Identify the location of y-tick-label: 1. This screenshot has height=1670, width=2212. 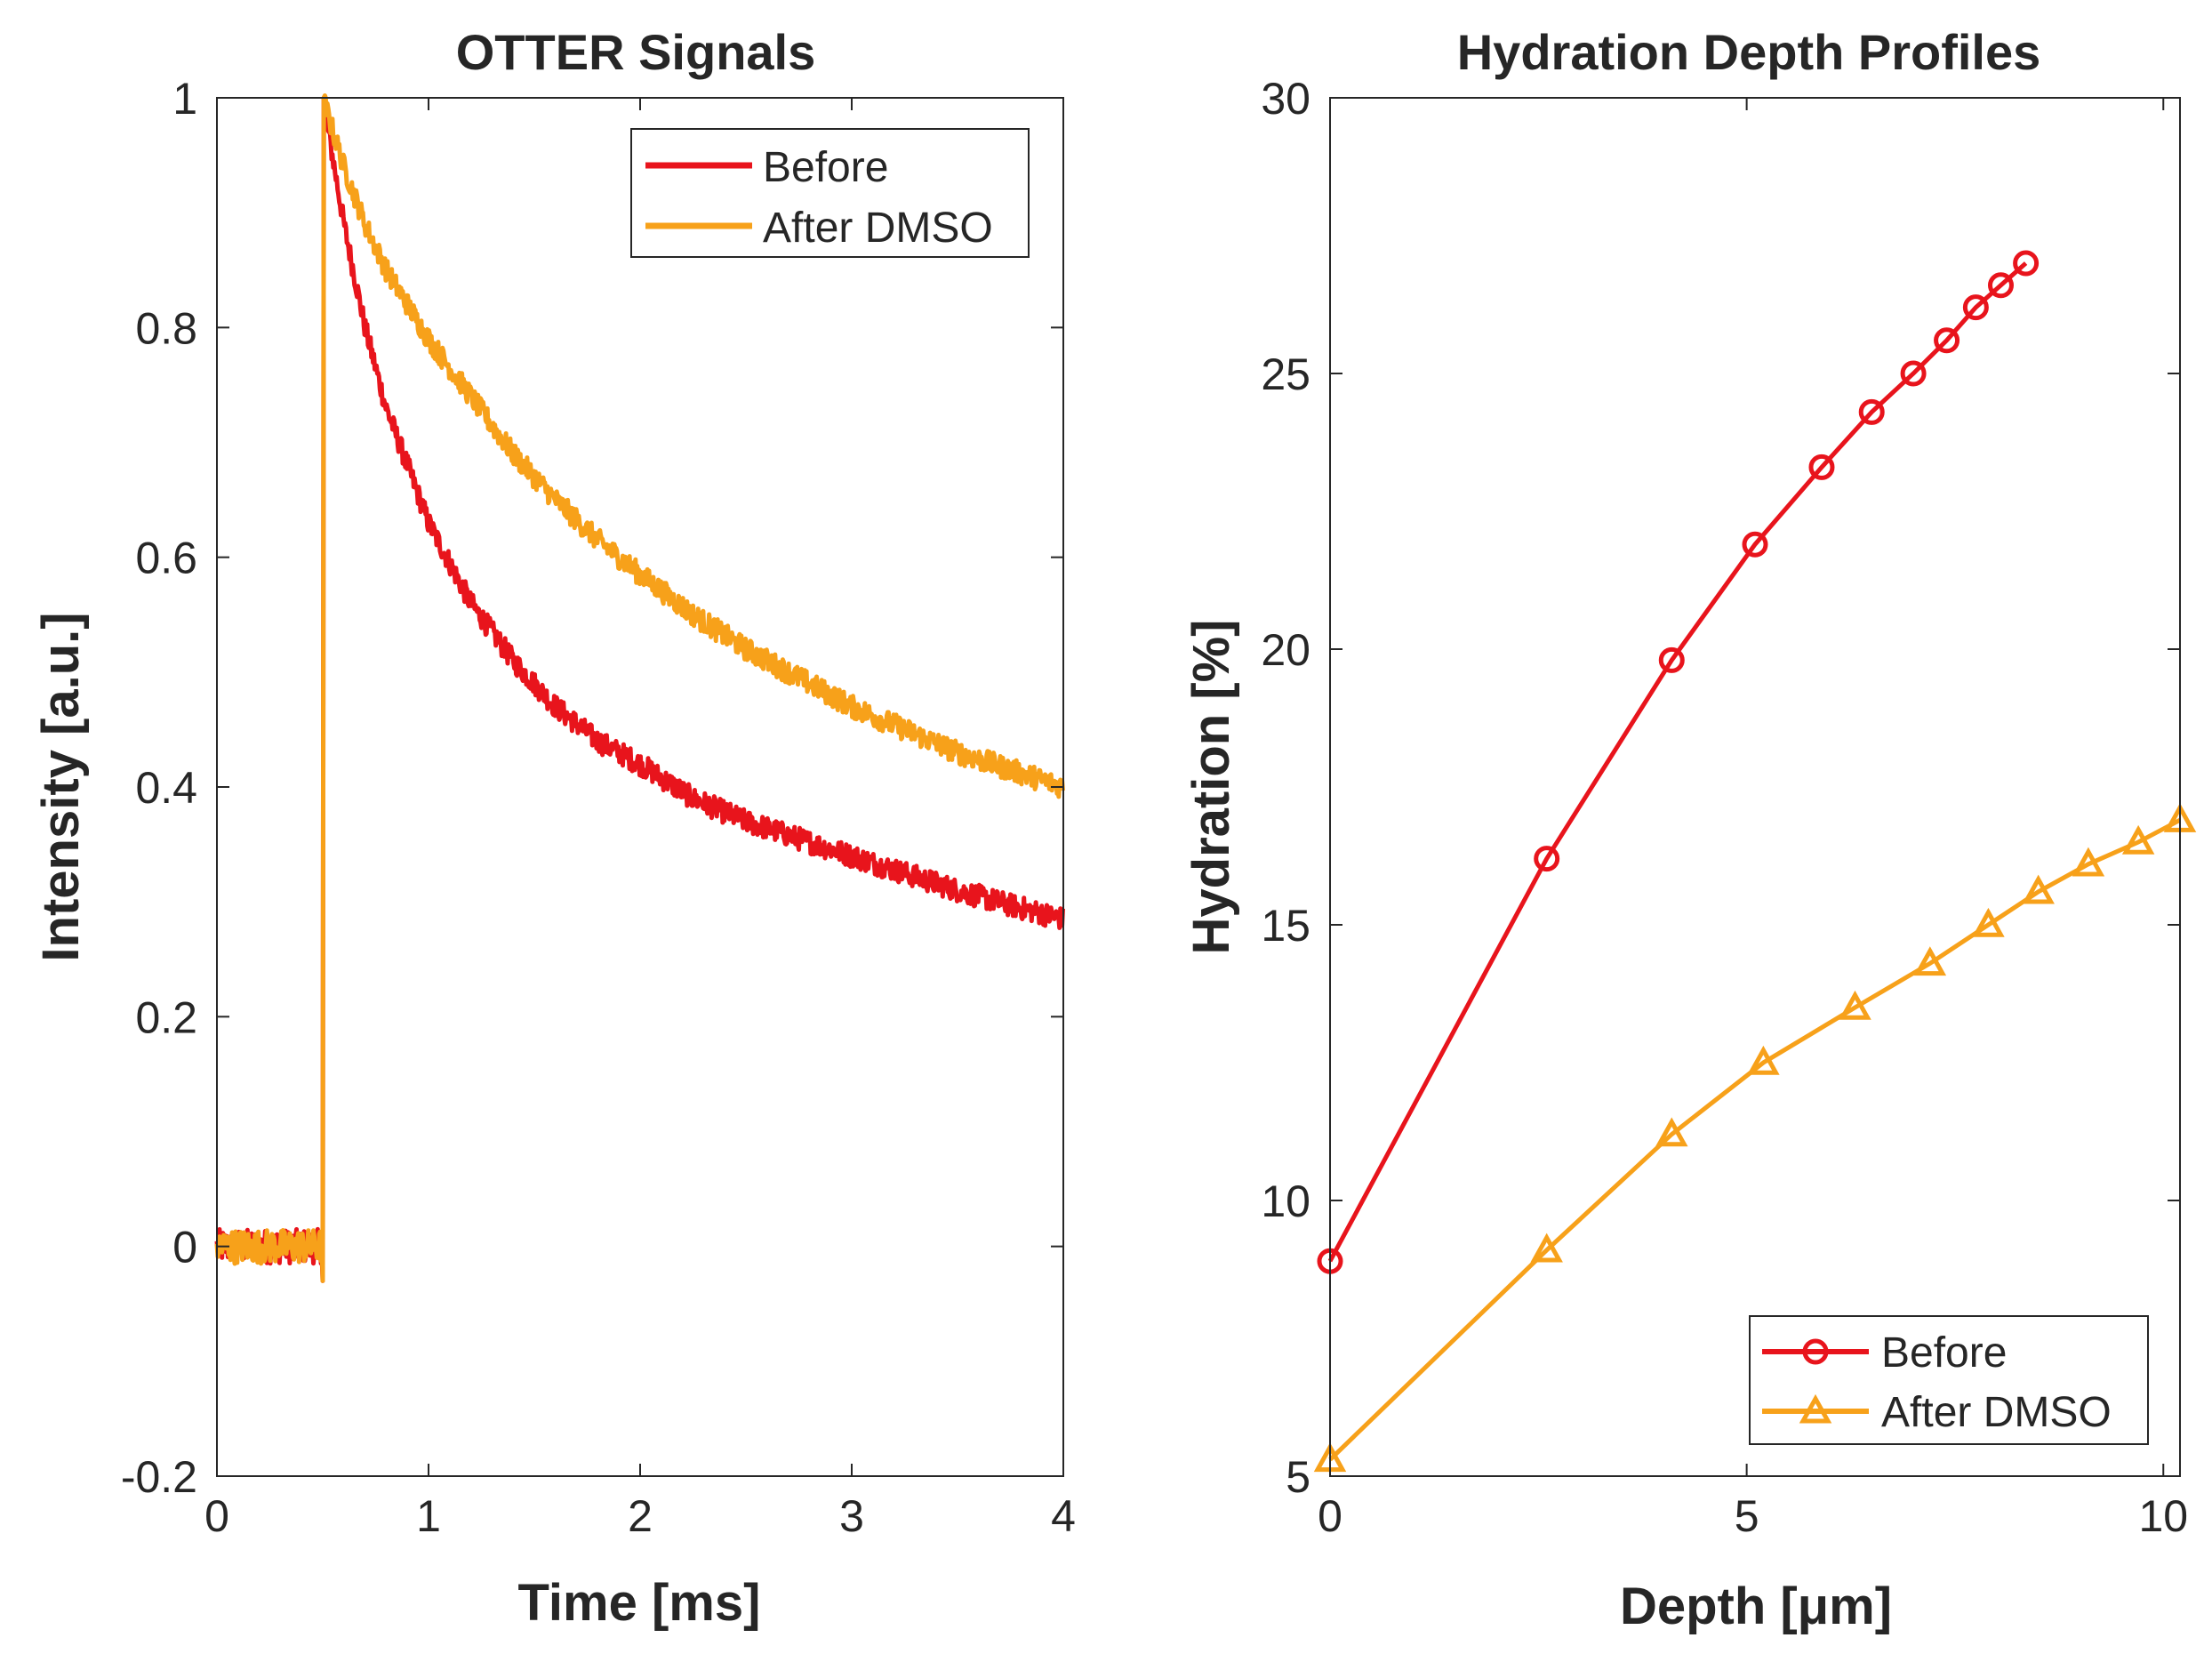
(184, 99).